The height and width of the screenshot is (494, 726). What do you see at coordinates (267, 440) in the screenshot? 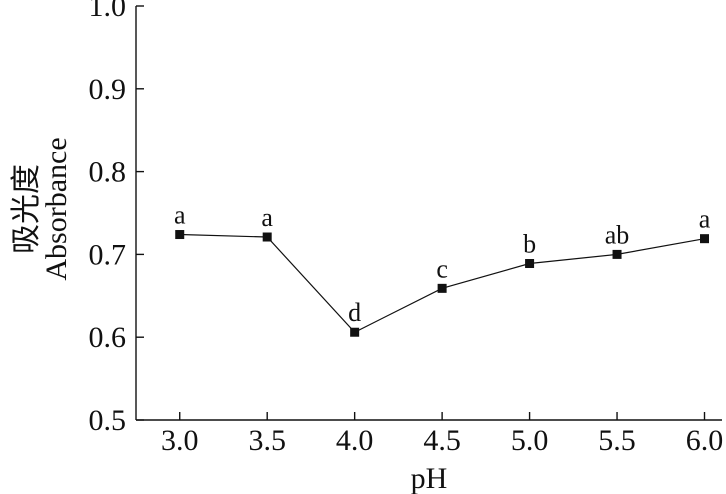
I see `x-tick-label: 3.5` at bounding box center [267, 440].